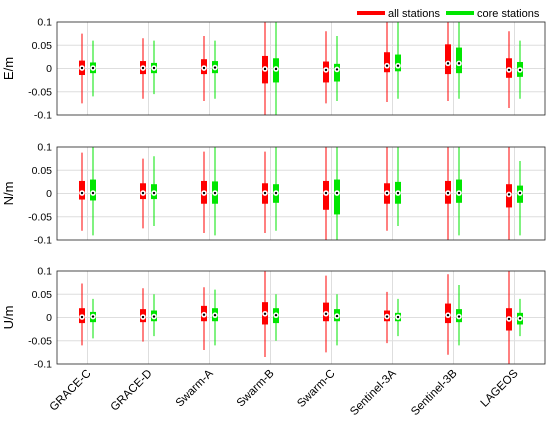  Describe the element at coordinates (508, 14) in the screenshot. I see `legend-core-stations-label: core stations` at that location.